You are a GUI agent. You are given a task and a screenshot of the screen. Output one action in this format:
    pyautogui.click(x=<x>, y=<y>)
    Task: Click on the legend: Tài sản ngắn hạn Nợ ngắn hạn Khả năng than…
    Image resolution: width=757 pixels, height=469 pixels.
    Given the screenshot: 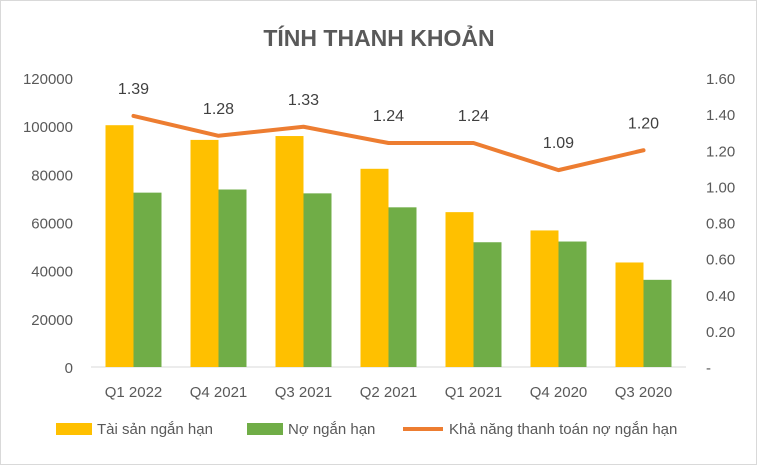 What is the action you would take?
    pyautogui.click(x=366, y=429)
    